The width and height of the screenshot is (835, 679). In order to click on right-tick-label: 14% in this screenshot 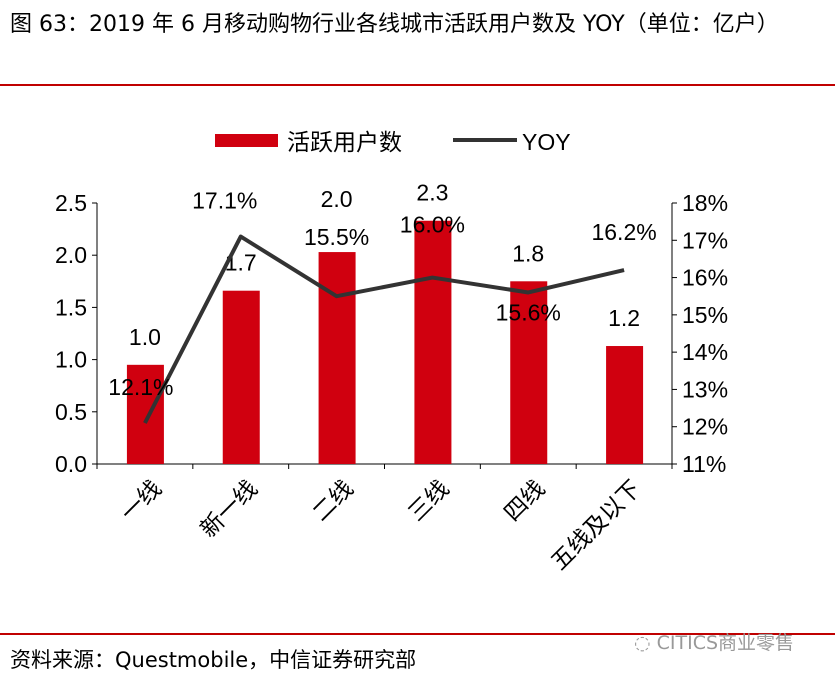, I will do `click(705, 352)`.